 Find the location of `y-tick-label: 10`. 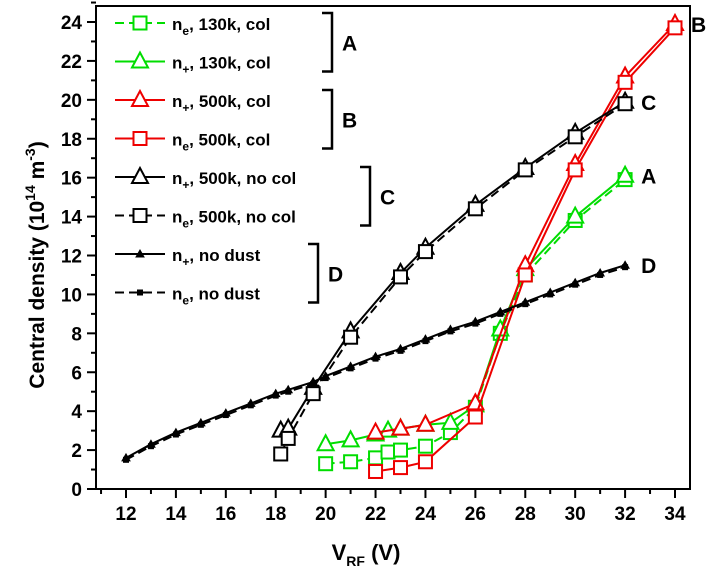

y-tick-label: 10 is located at coordinates (71, 295).